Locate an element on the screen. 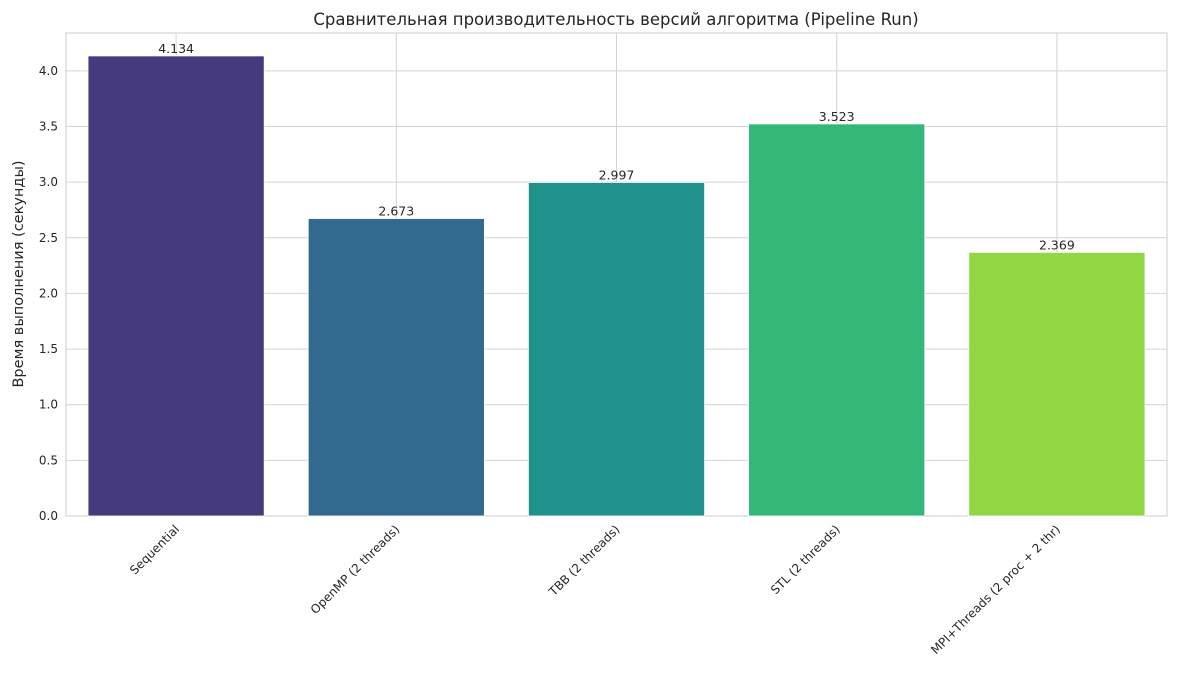 The image size is (1189, 690). y-tick-label: 3.0 is located at coordinates (48, 182).